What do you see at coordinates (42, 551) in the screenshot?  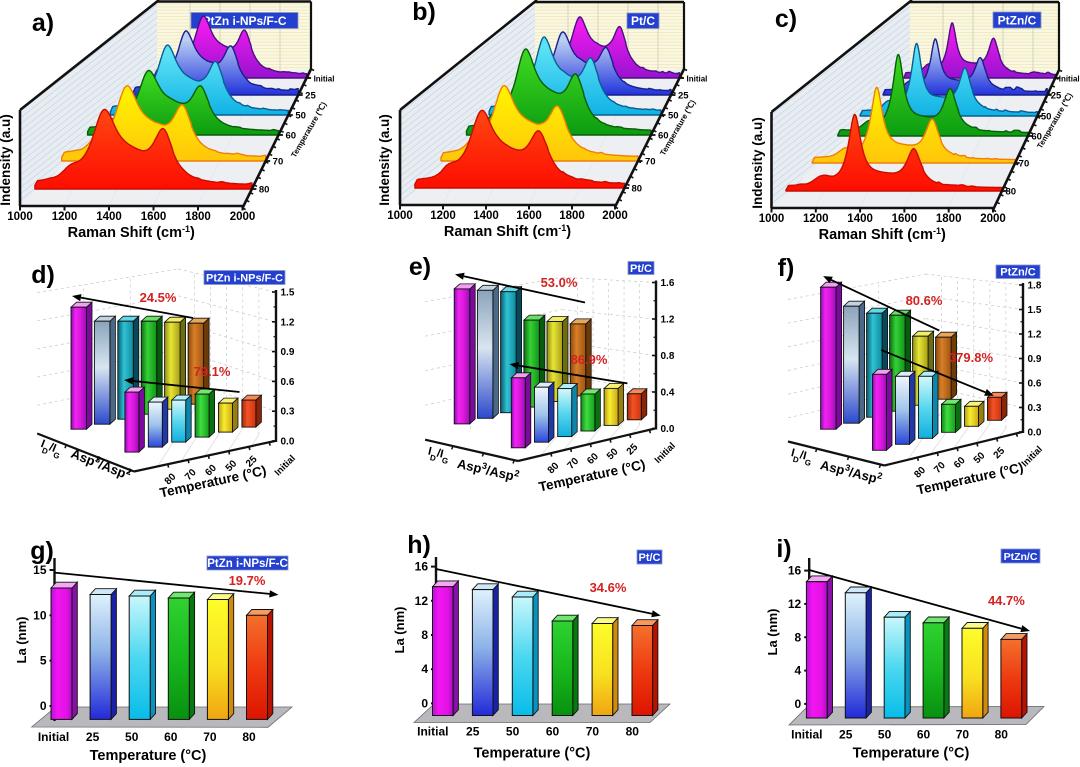 I see `svg-text: g)` at bounding box center [42, 551].